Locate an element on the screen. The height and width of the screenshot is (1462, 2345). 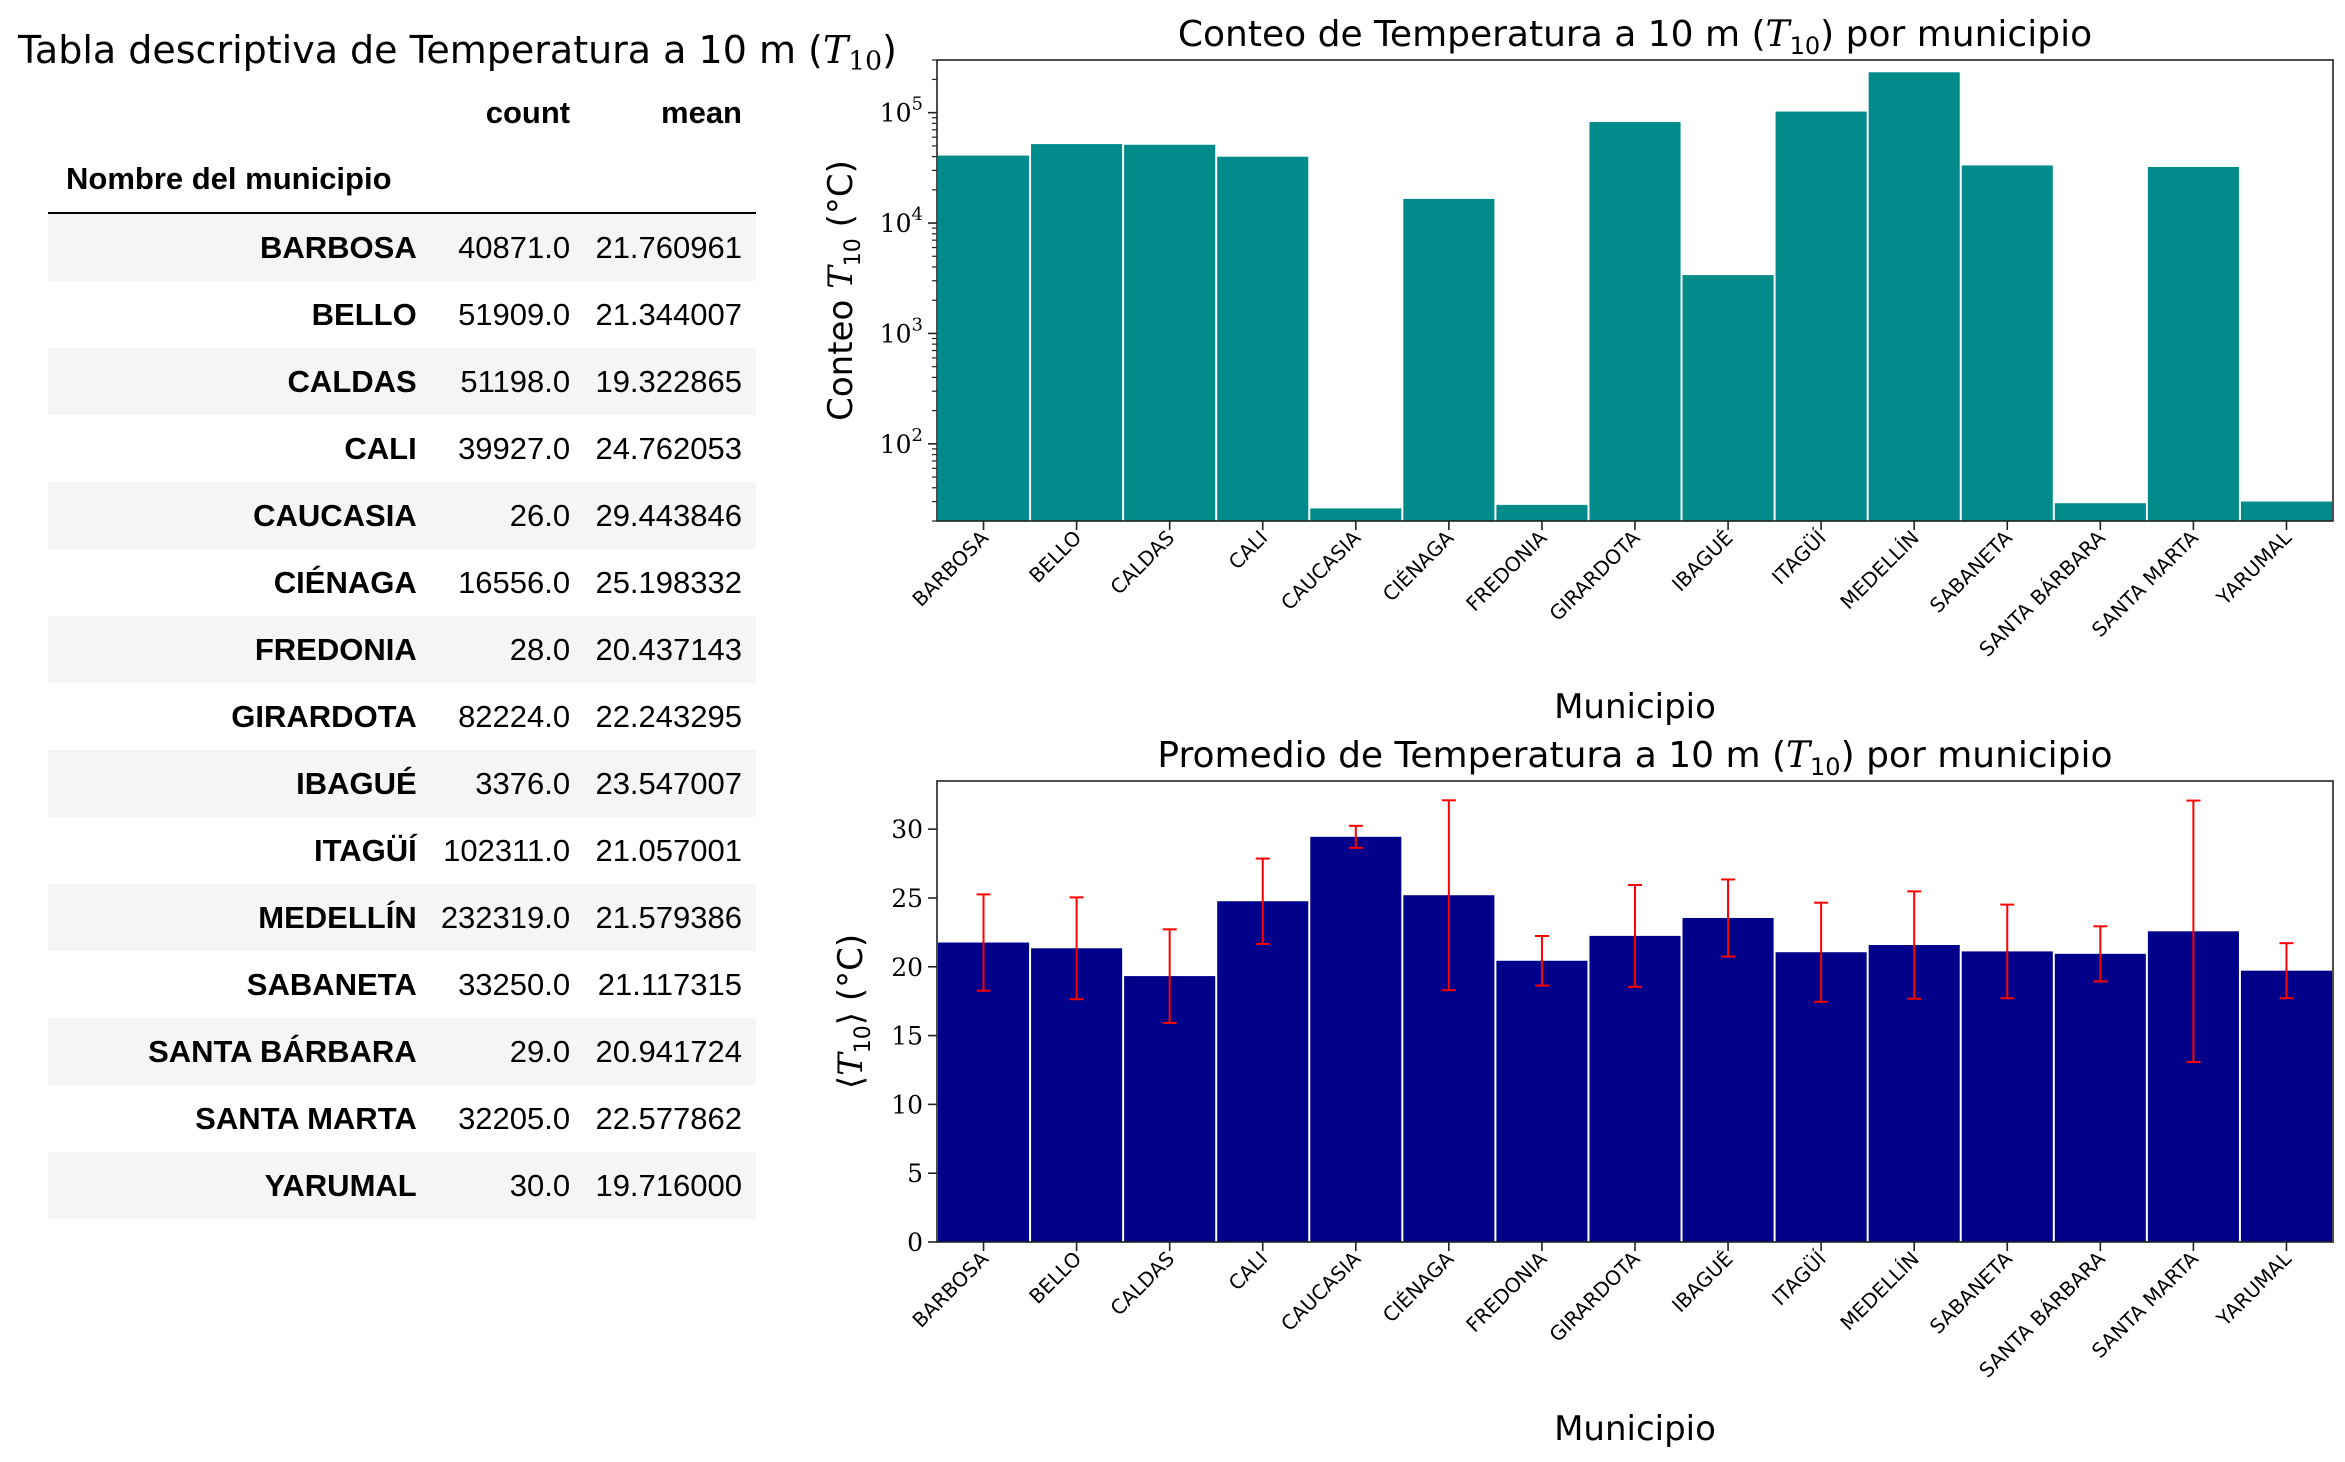
row-count-cell: 33250.0 is located at coordinates (514, 984).